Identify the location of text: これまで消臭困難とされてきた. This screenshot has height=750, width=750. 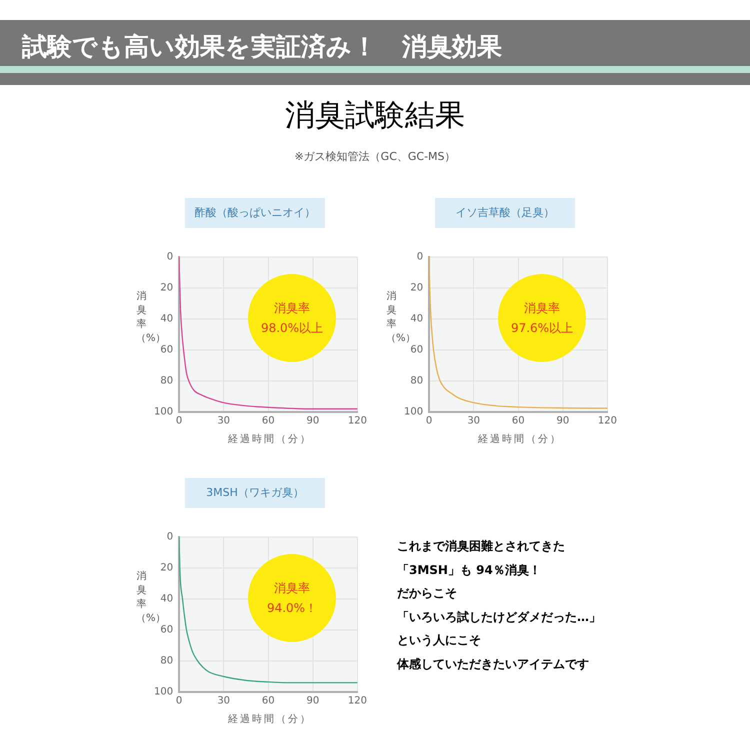
(481, 546).